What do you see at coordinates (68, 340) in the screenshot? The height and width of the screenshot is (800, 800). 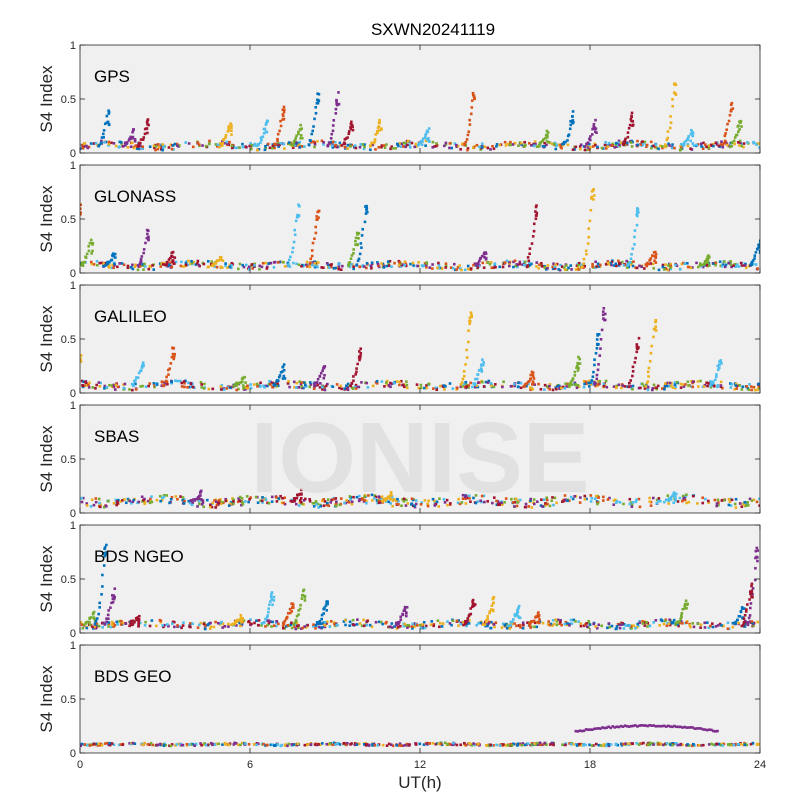 I see `y-tick-label: 0.5` at bounding box center [68, 340].